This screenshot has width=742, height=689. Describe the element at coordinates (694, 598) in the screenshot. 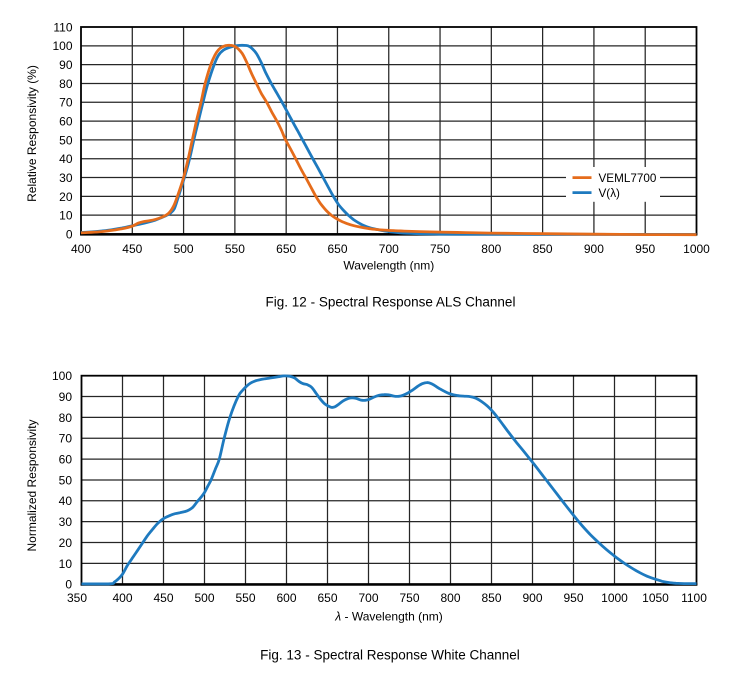

I see `svg-text: 1100` at that location.